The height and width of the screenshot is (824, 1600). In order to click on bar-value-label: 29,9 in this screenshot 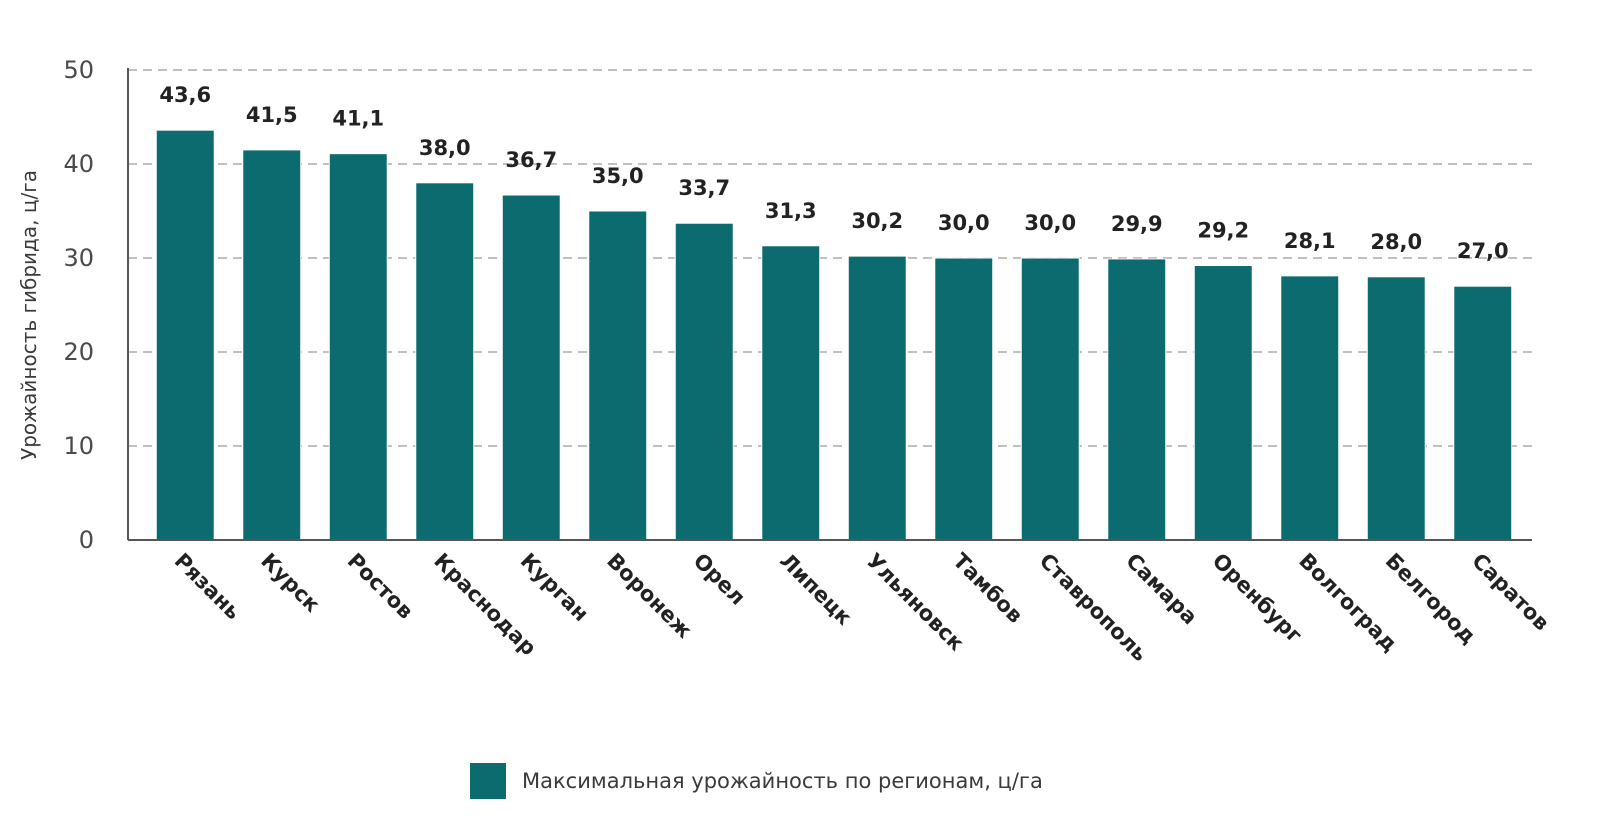, I will do `click(1137, 224)`.